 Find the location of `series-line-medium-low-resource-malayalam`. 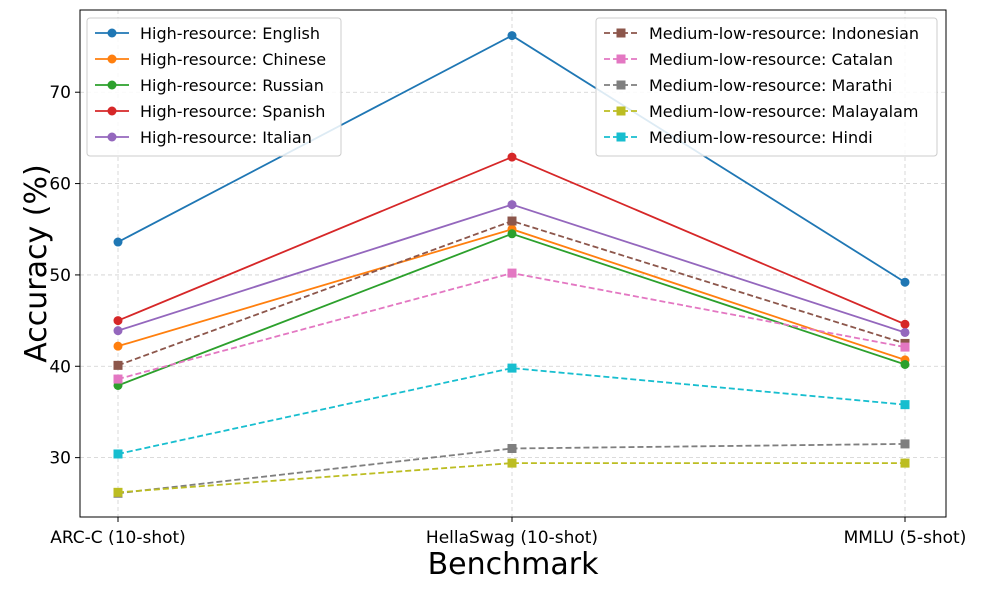

series-line-medium-low-resource-malayalam is located at coordinates (511, 478).